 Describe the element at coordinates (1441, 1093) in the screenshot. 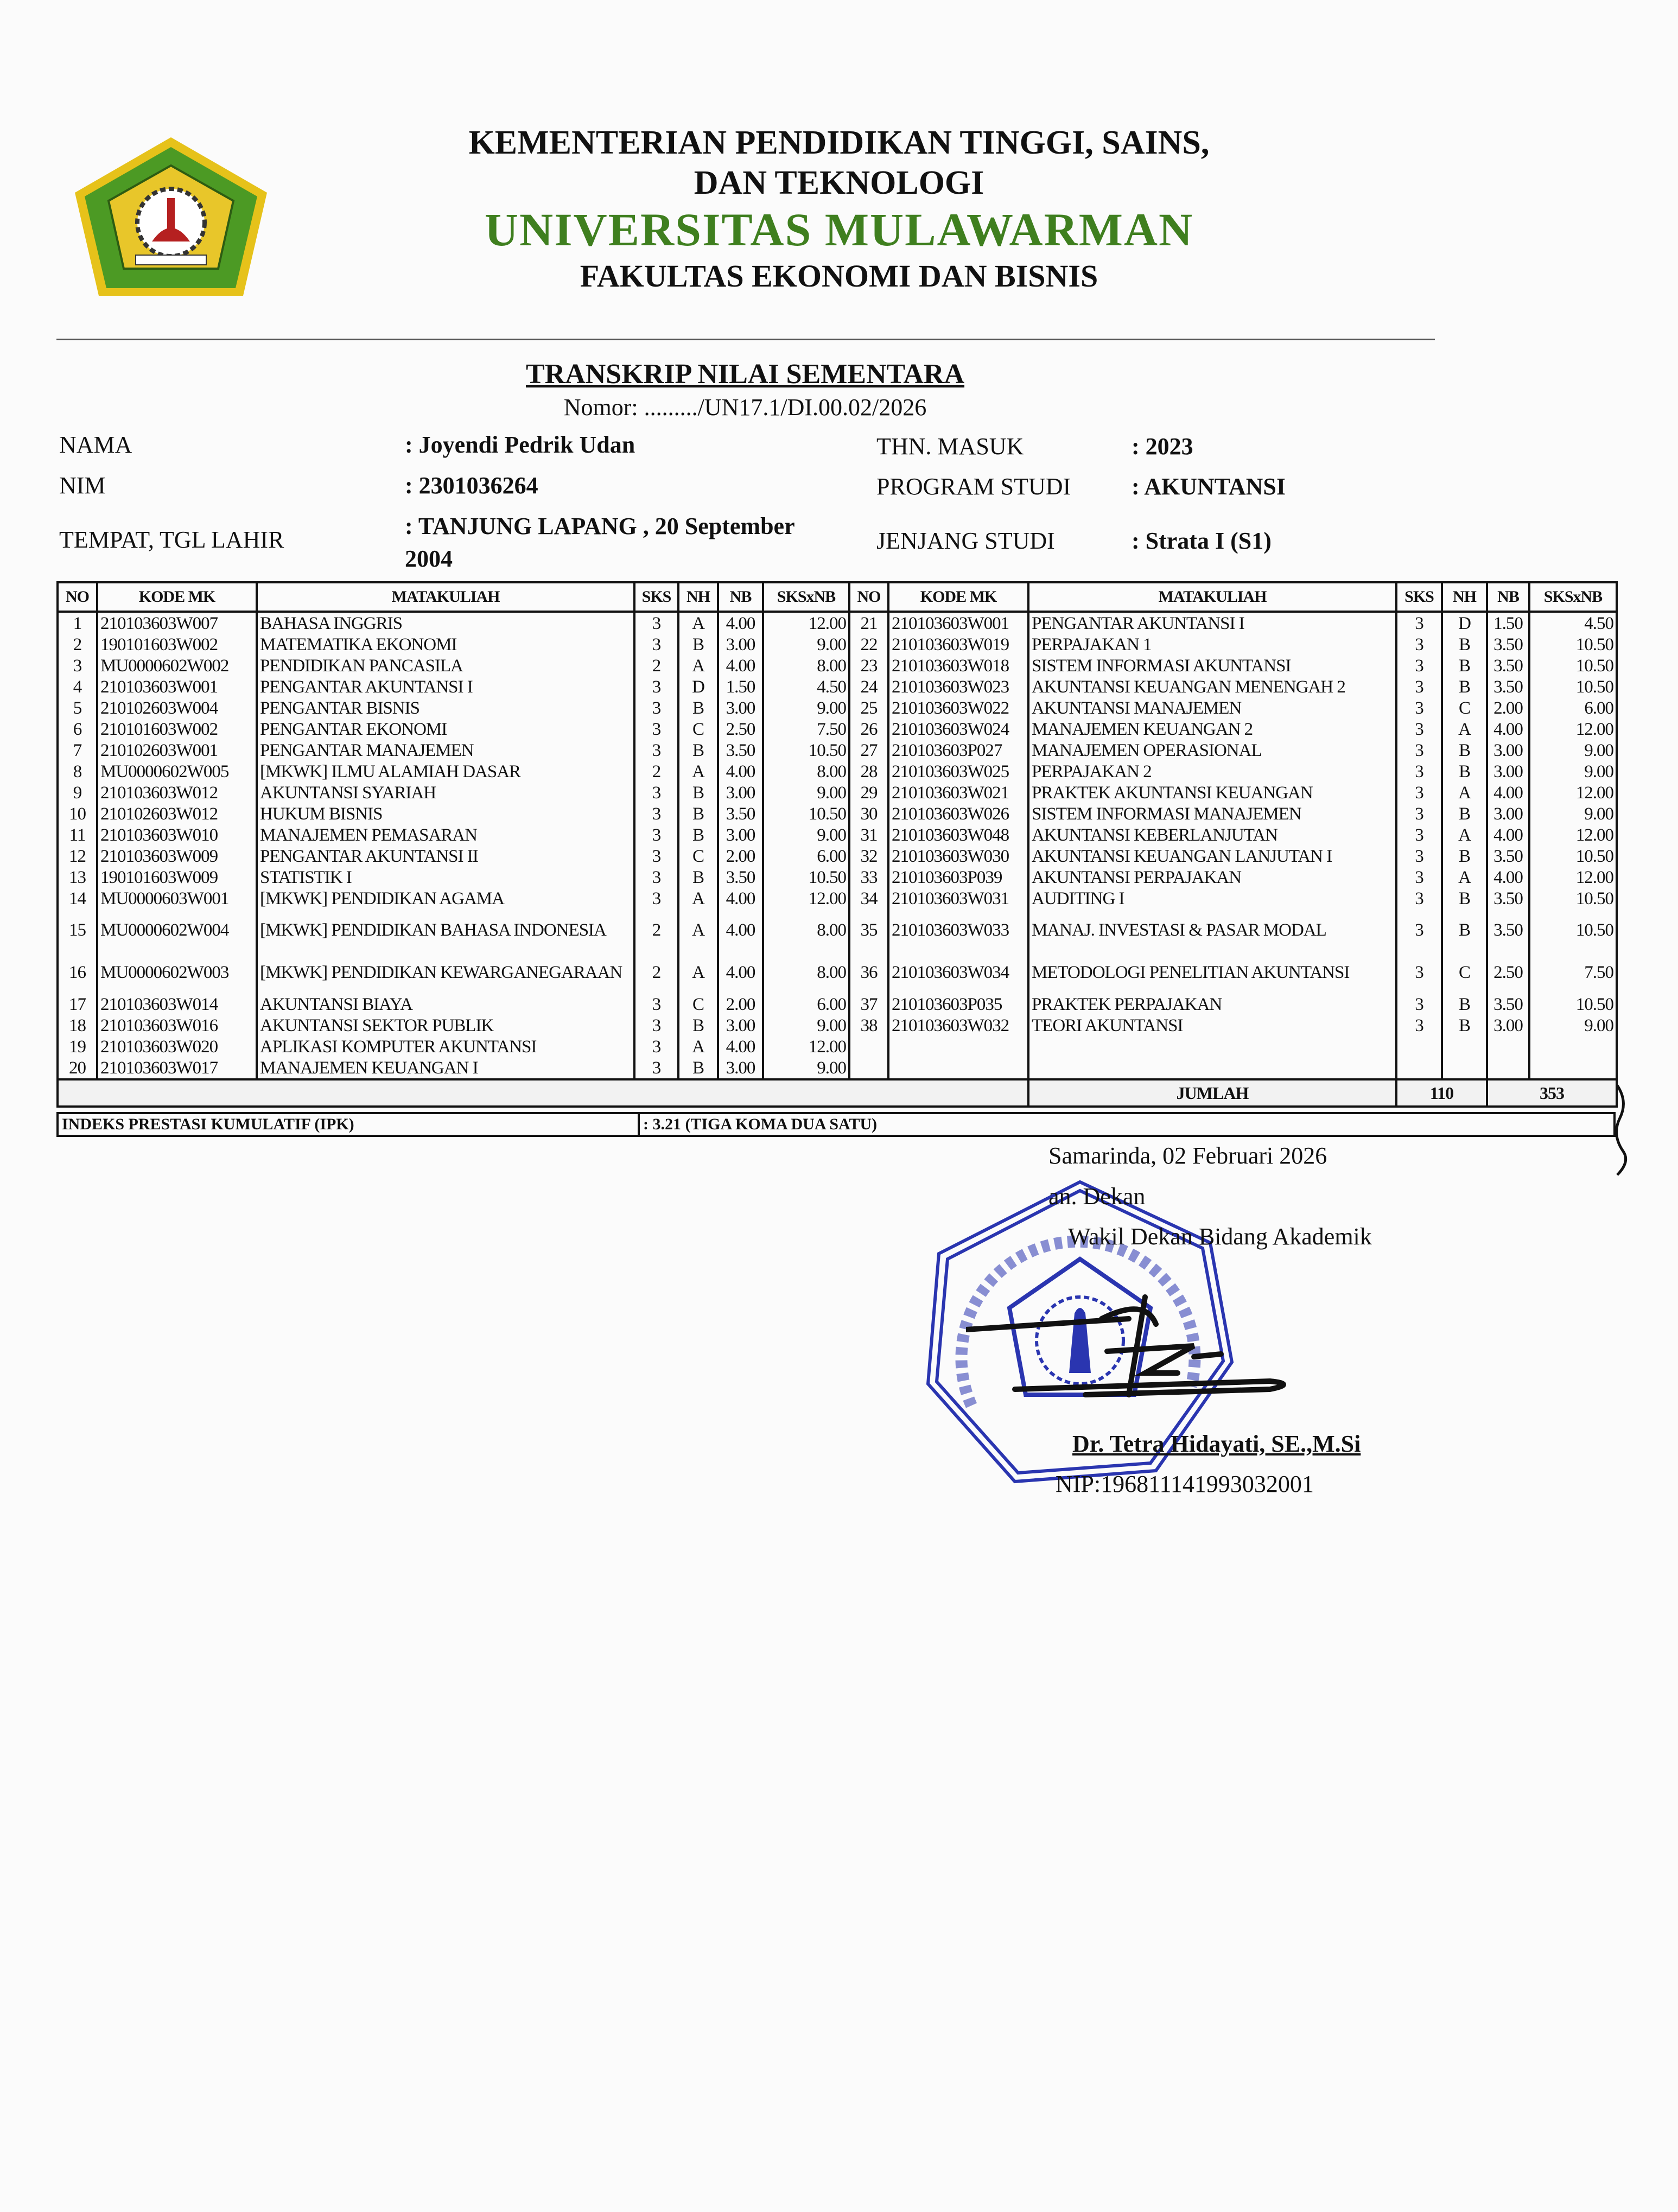

I see `total-sks: 110` at that location.